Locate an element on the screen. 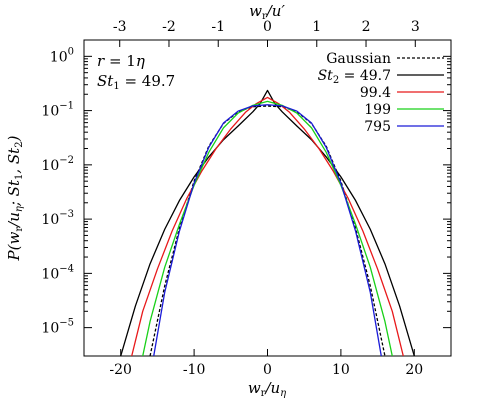 The height and width of the screenshot is (402, 483). y-tick-label: 10⁻¹ is located at coordinates (57, 110).